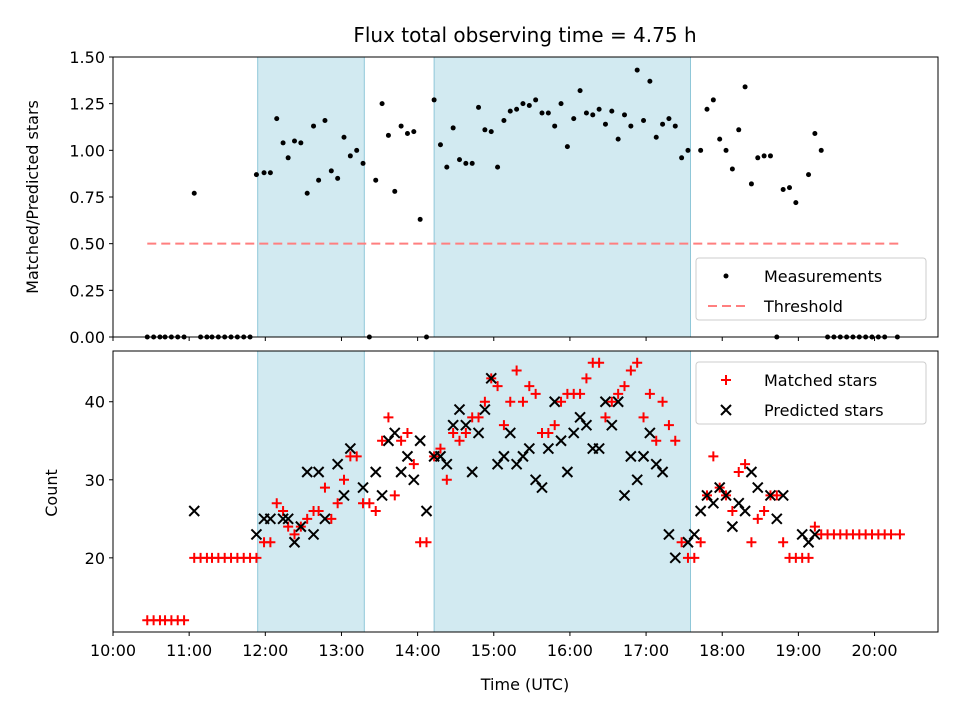 This screenshot has height=720, width=960. What do you see at coordinates (51, 493) in the screenshot?
I see `bottom-y-axis-label: Count` at bounding box center [51, 493].